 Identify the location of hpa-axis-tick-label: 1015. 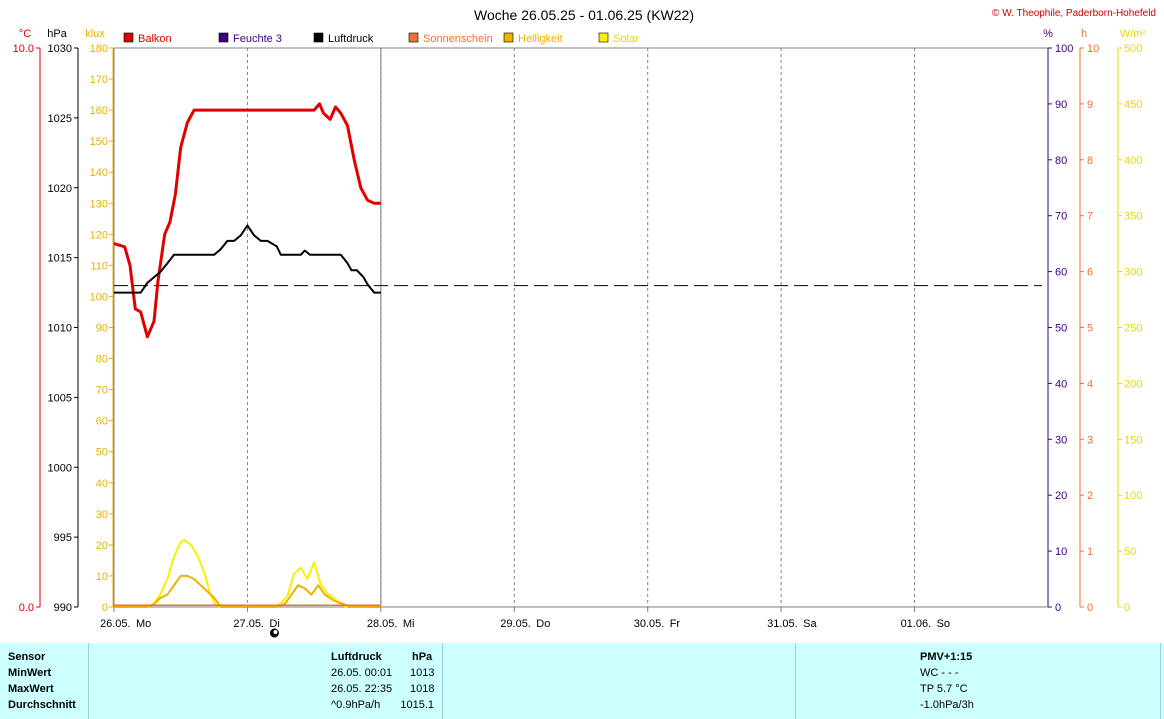
(60, 259).